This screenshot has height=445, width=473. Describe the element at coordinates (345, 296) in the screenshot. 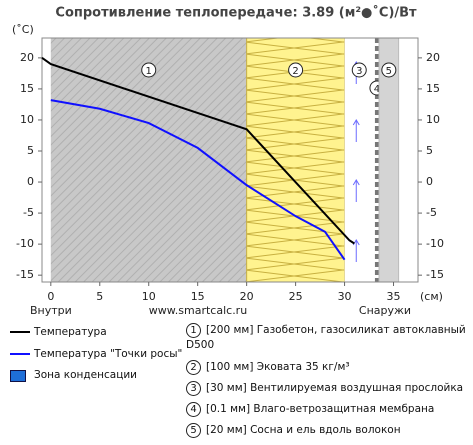

I see `x-tick-label: 30` at that location.